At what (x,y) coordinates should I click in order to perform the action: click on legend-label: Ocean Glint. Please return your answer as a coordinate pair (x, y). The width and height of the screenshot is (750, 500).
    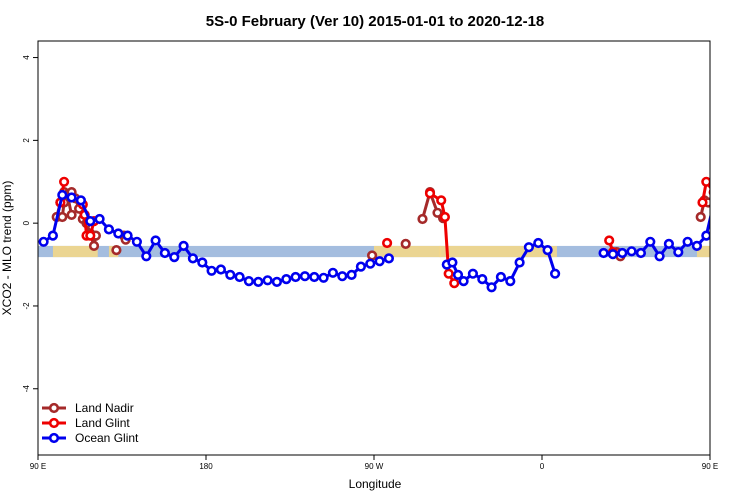
    Looking at the image, I should click on (107, 438).